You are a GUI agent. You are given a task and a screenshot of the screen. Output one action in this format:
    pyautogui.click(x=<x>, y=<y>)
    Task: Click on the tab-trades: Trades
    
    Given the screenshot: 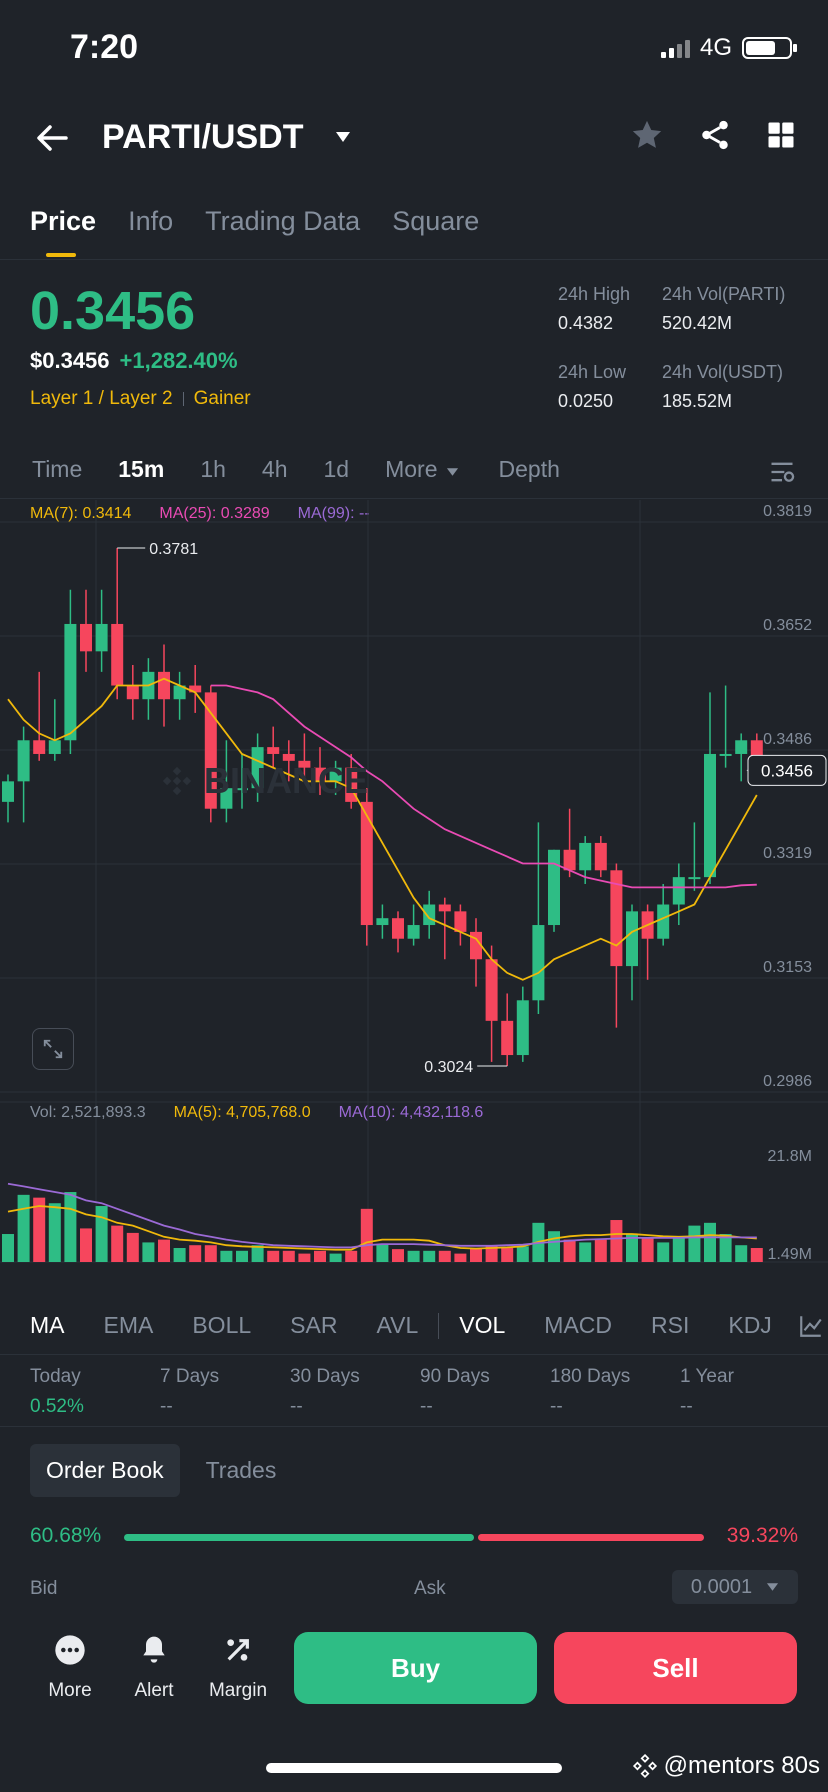 What is the action you would take?
    pyautogui.click(x=241, y=1470)
    